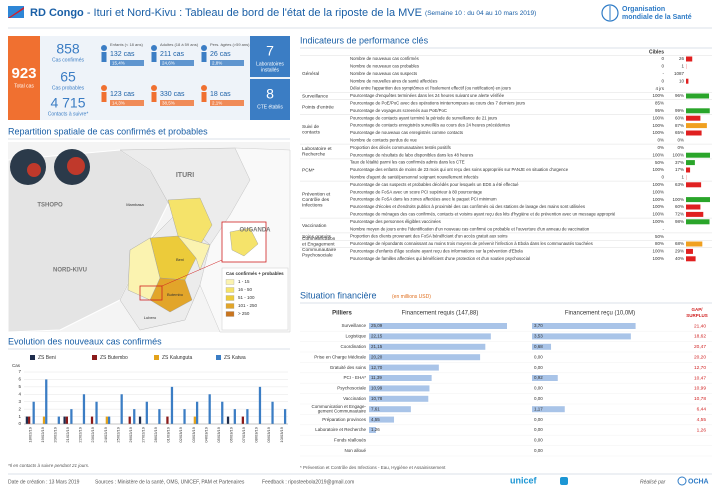 The image size is (720, 489). I want to click on received-value: 3,53, so click(538, 336).